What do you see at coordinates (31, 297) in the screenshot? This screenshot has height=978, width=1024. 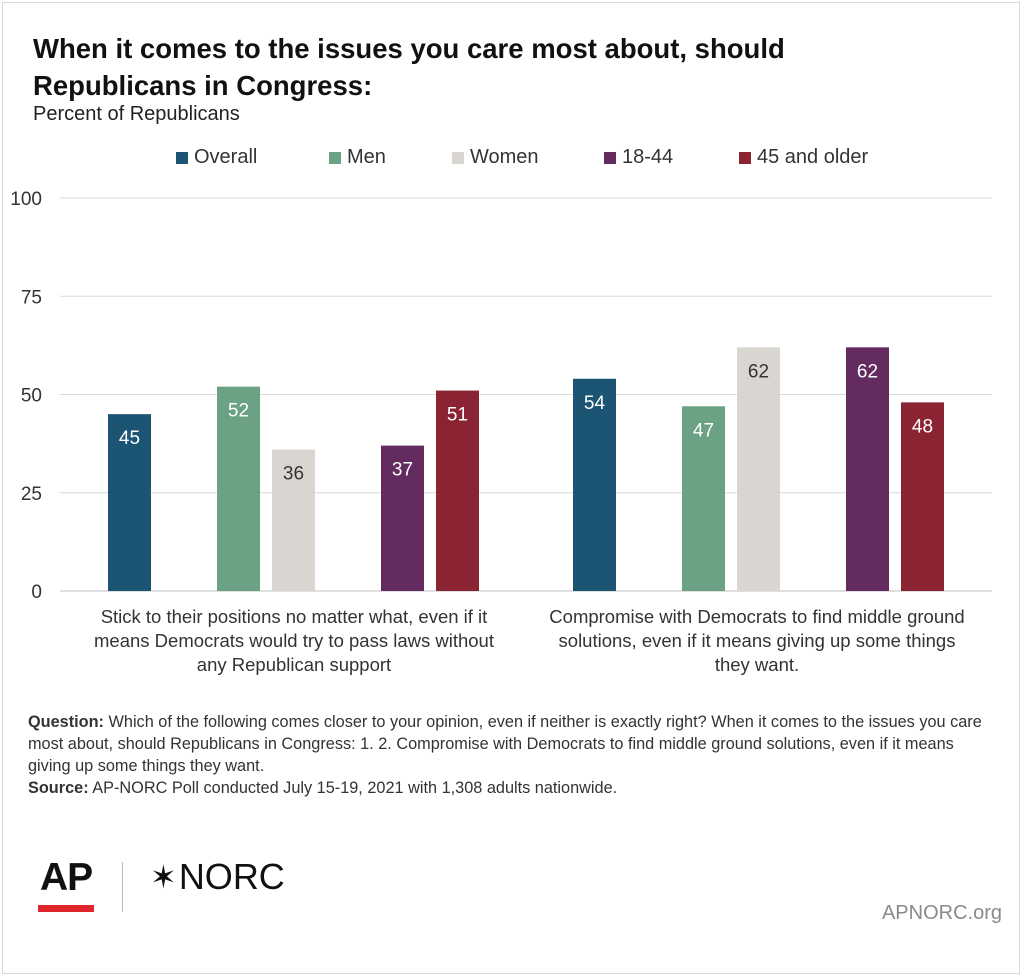 I see `y-tick-label: 75` at bounding box center [31, 297].